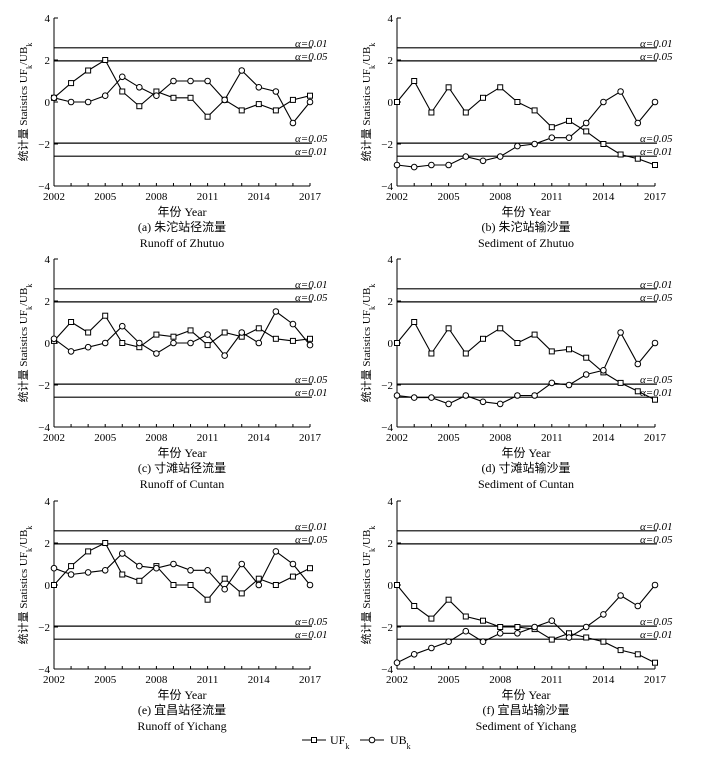 The height and width of the screenshot is (757, 701). What do you see at coordinates (181, 726) in the screenshot?
I see `caption-en: Runoff of Yichang` at bounding box center [181, 726].